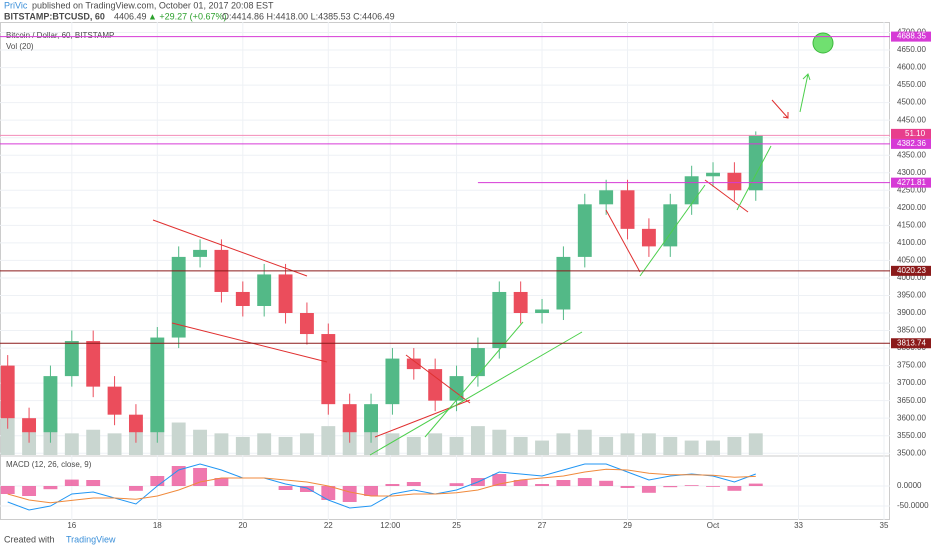 The height and width of the screenshot is (555, 932). I want to click on change: ▲ +29.27 (+0.67%), so click(187, 16).